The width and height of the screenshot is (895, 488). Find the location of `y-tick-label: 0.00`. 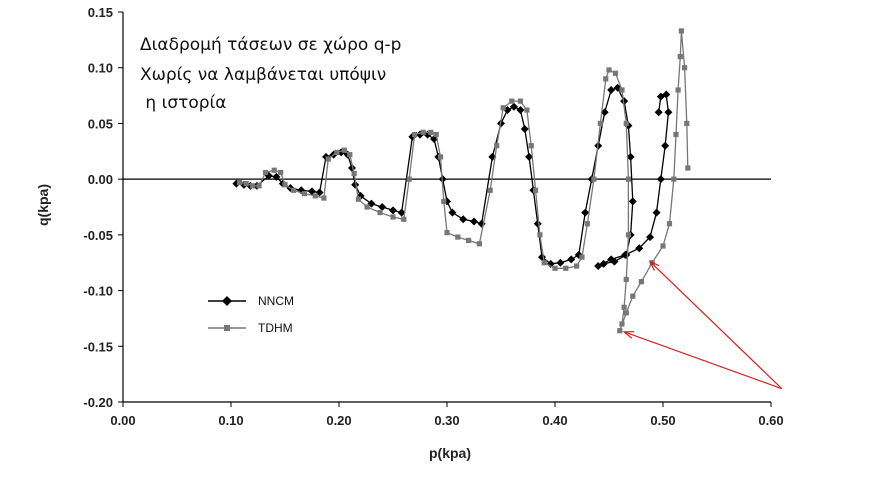

y-tick-label: 0.00 is located at coordinates (100, 179).